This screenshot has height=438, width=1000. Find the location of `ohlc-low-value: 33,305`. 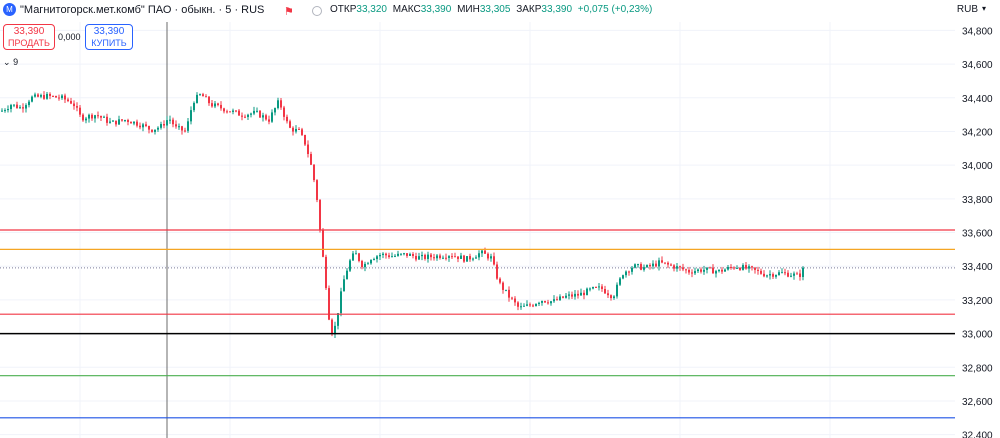

ohlc-low-value: 33,305 is located at coordinates (495, 9).